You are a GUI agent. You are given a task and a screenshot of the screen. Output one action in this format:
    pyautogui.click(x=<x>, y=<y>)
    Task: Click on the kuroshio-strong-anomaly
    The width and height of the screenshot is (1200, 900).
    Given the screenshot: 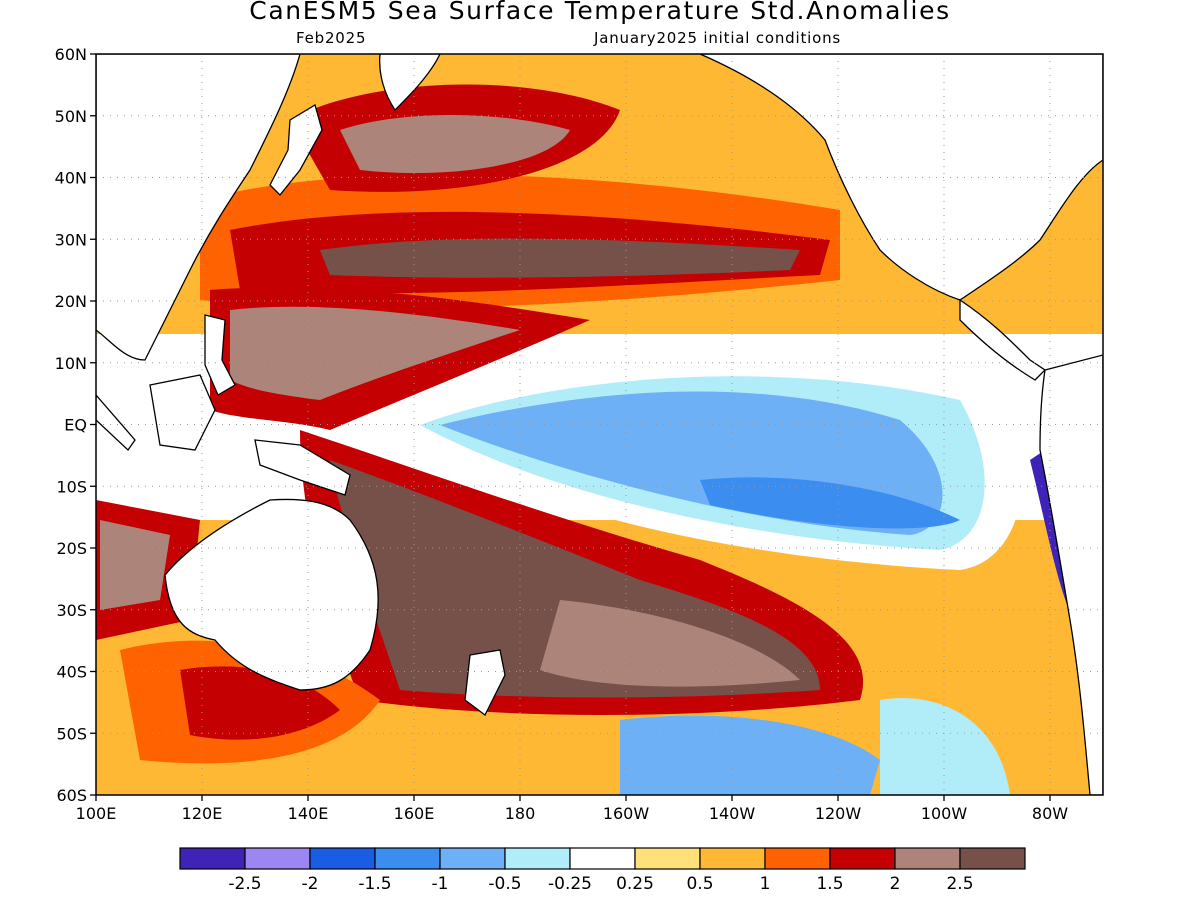 What is the action you would take?
    pyautogui.click(x=455, y=144)
    